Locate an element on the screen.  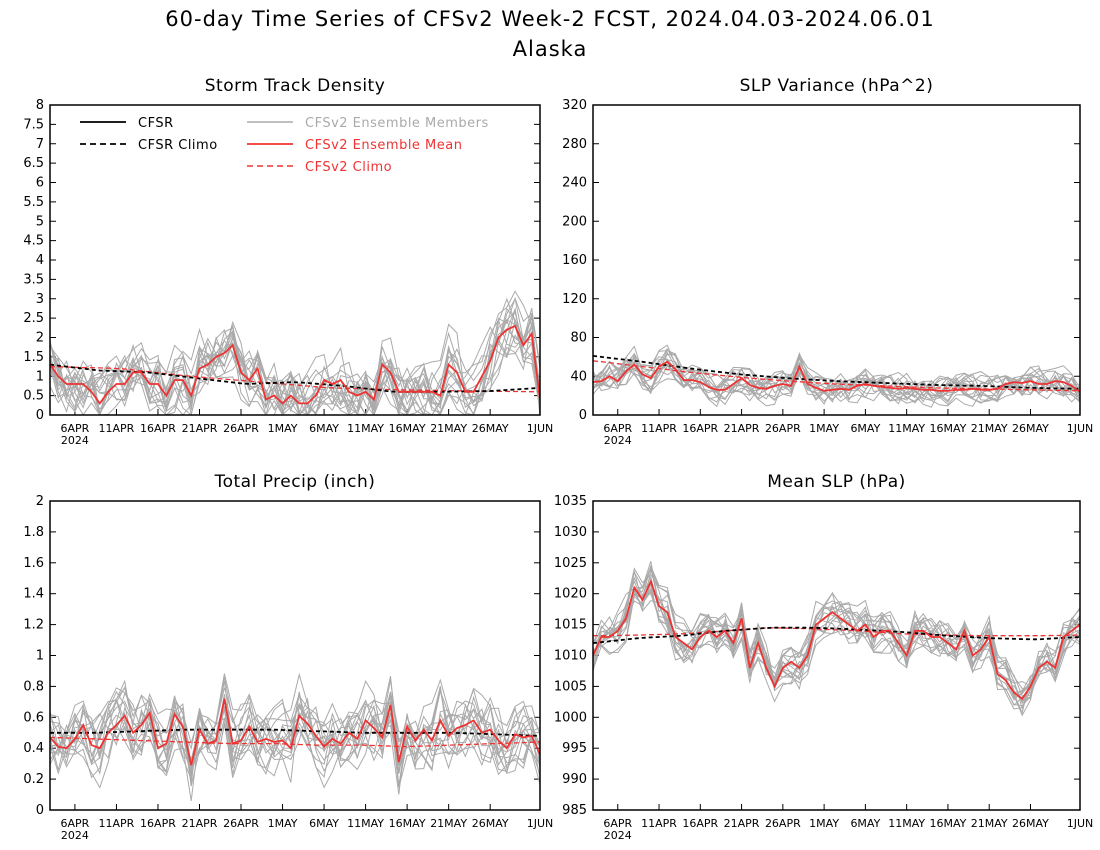
slp-variance-ytick-label: 40 is located at coordinates (578, 376).